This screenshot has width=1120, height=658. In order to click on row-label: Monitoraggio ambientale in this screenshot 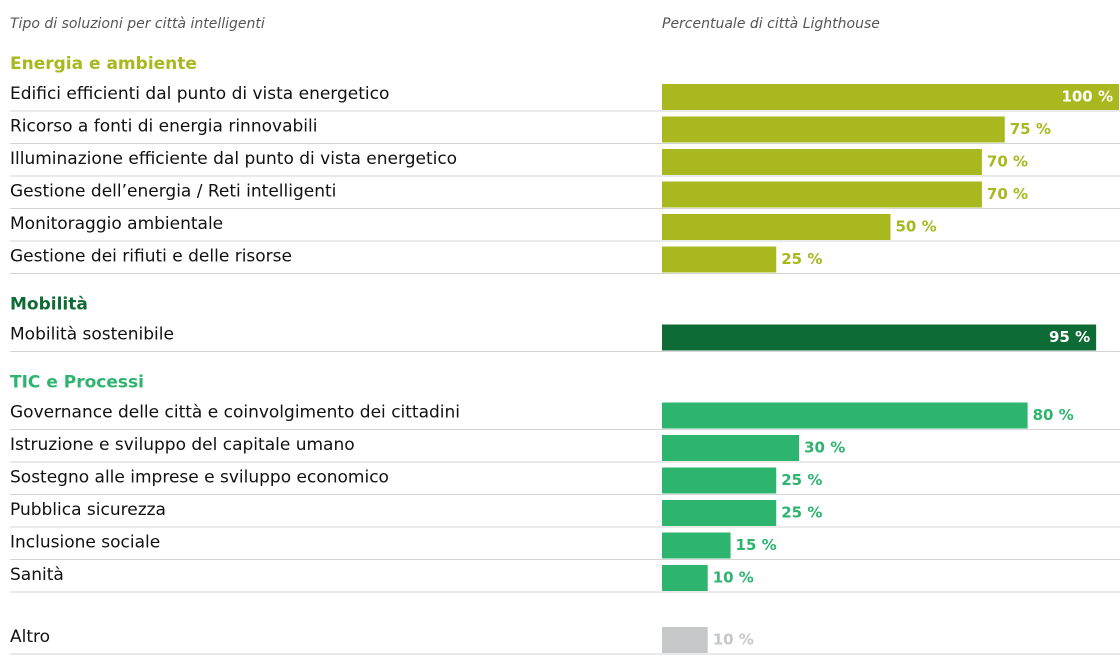, I will do `click(116, 224)`.